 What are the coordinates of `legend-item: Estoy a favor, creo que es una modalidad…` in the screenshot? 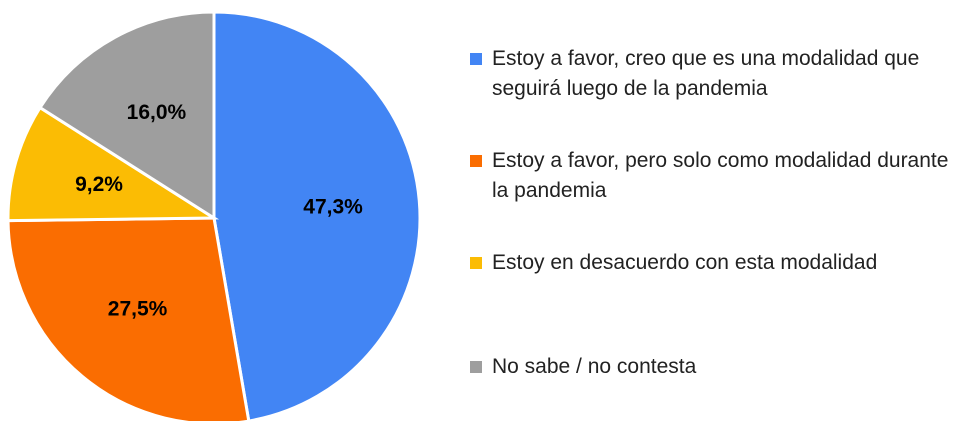 It's located at (715, 74).